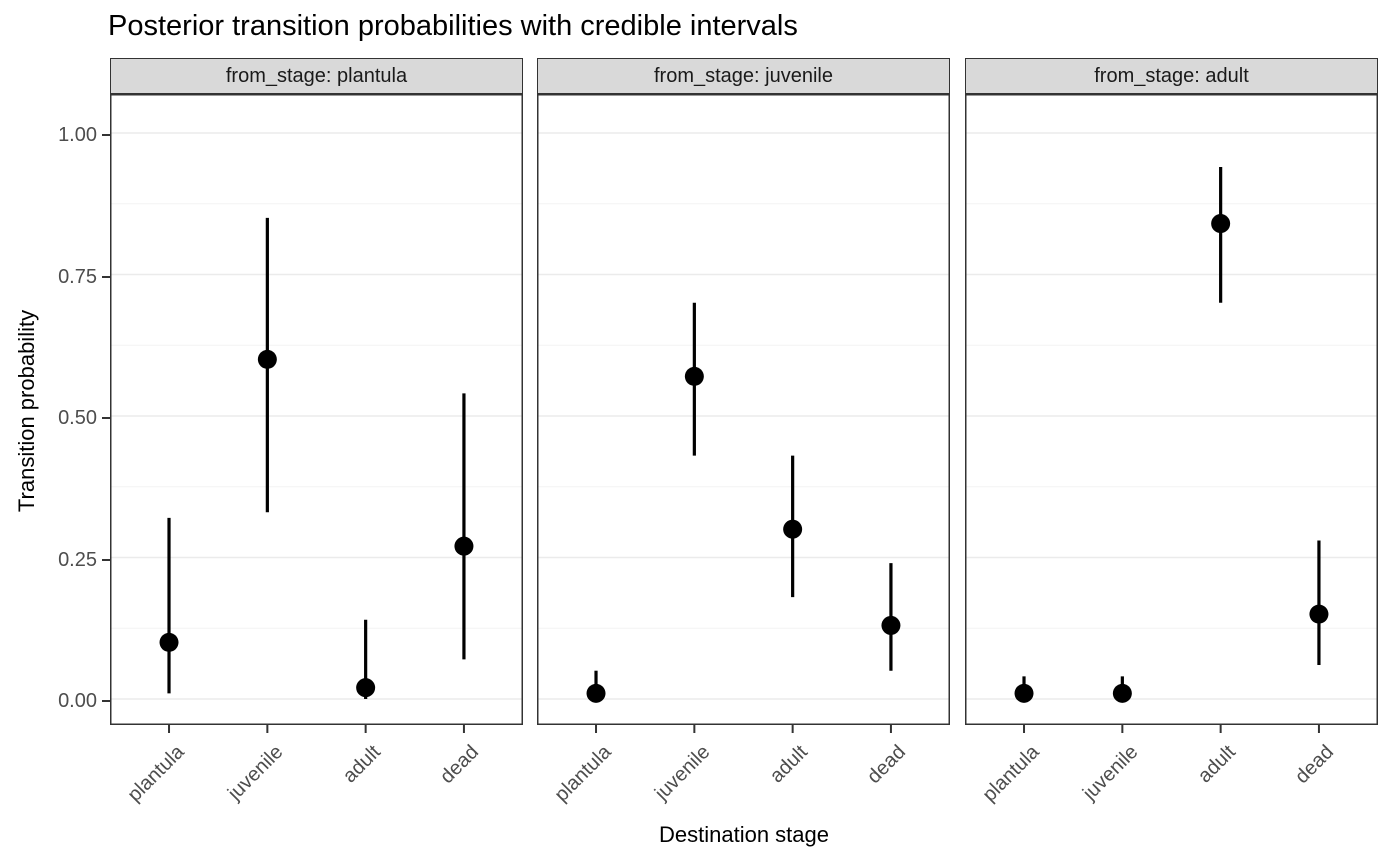 The height and width of the screenshot is (865, 1400). Describe the element at coordinates (743, 76) in the screenshot. I see `facet-strip-label: from_stage: juvenile` at that location.